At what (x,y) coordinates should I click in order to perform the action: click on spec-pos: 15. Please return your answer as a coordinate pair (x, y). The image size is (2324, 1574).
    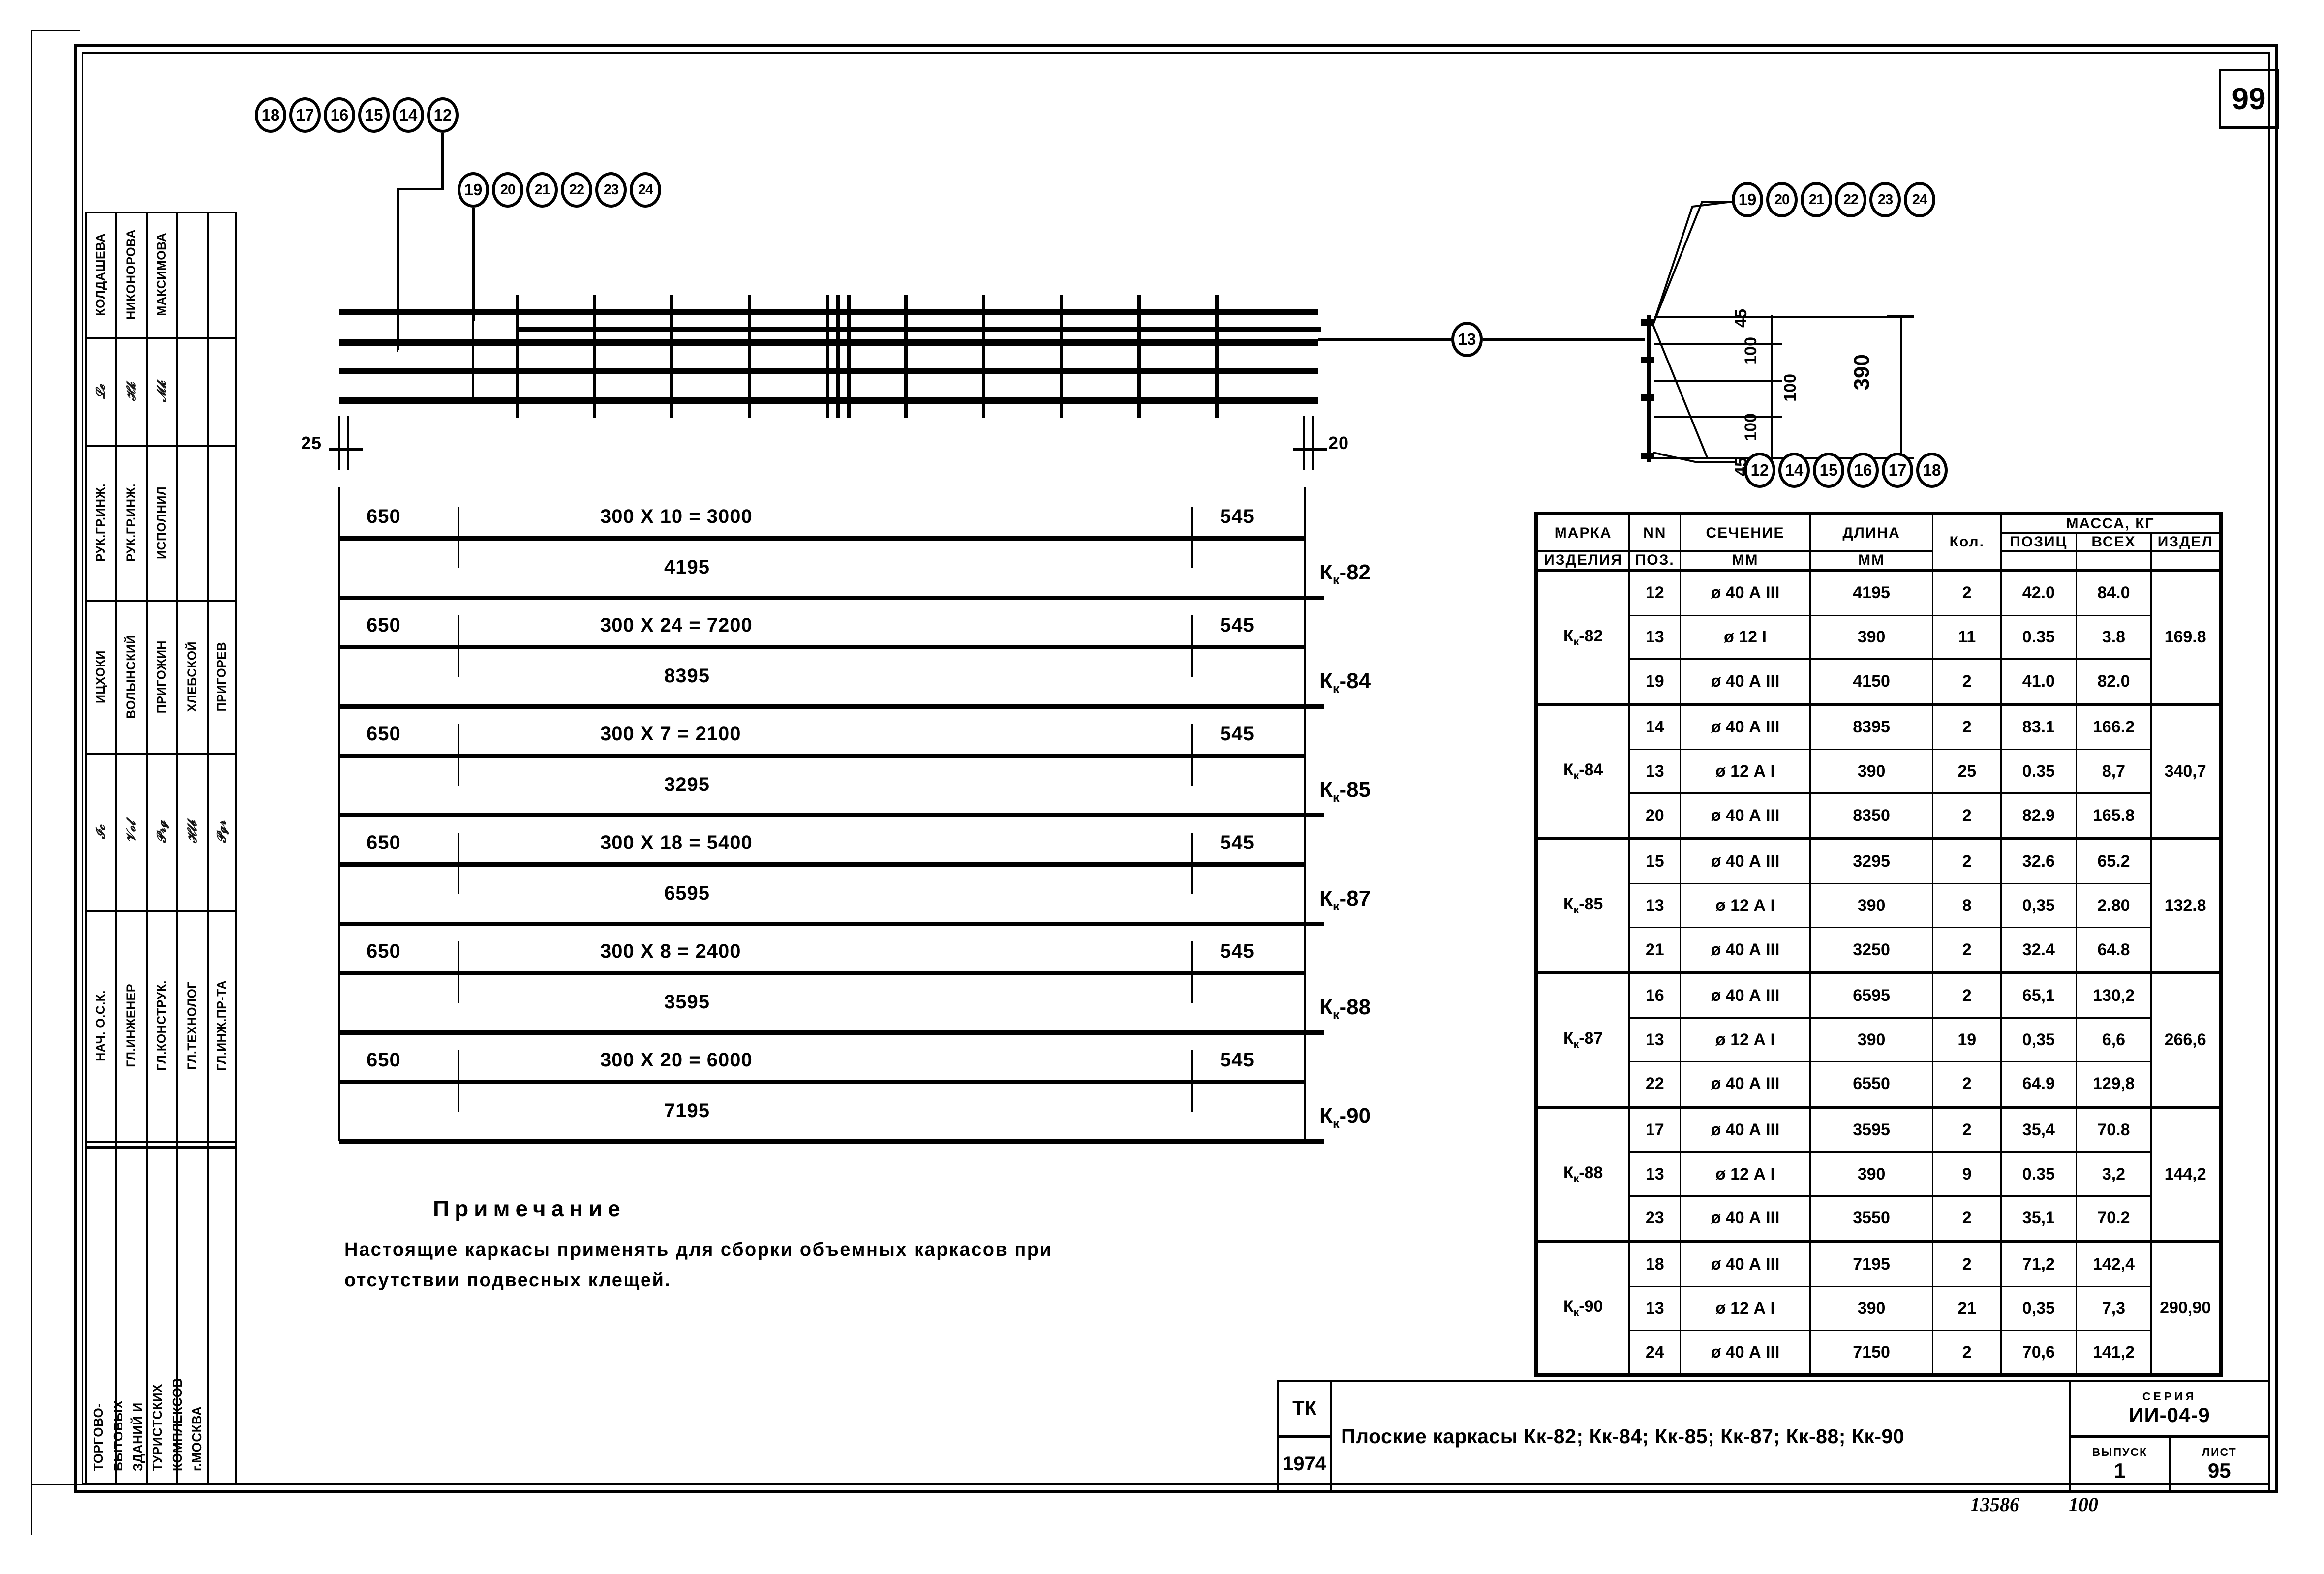
    Looking at the image, I should click on (1655, 862).